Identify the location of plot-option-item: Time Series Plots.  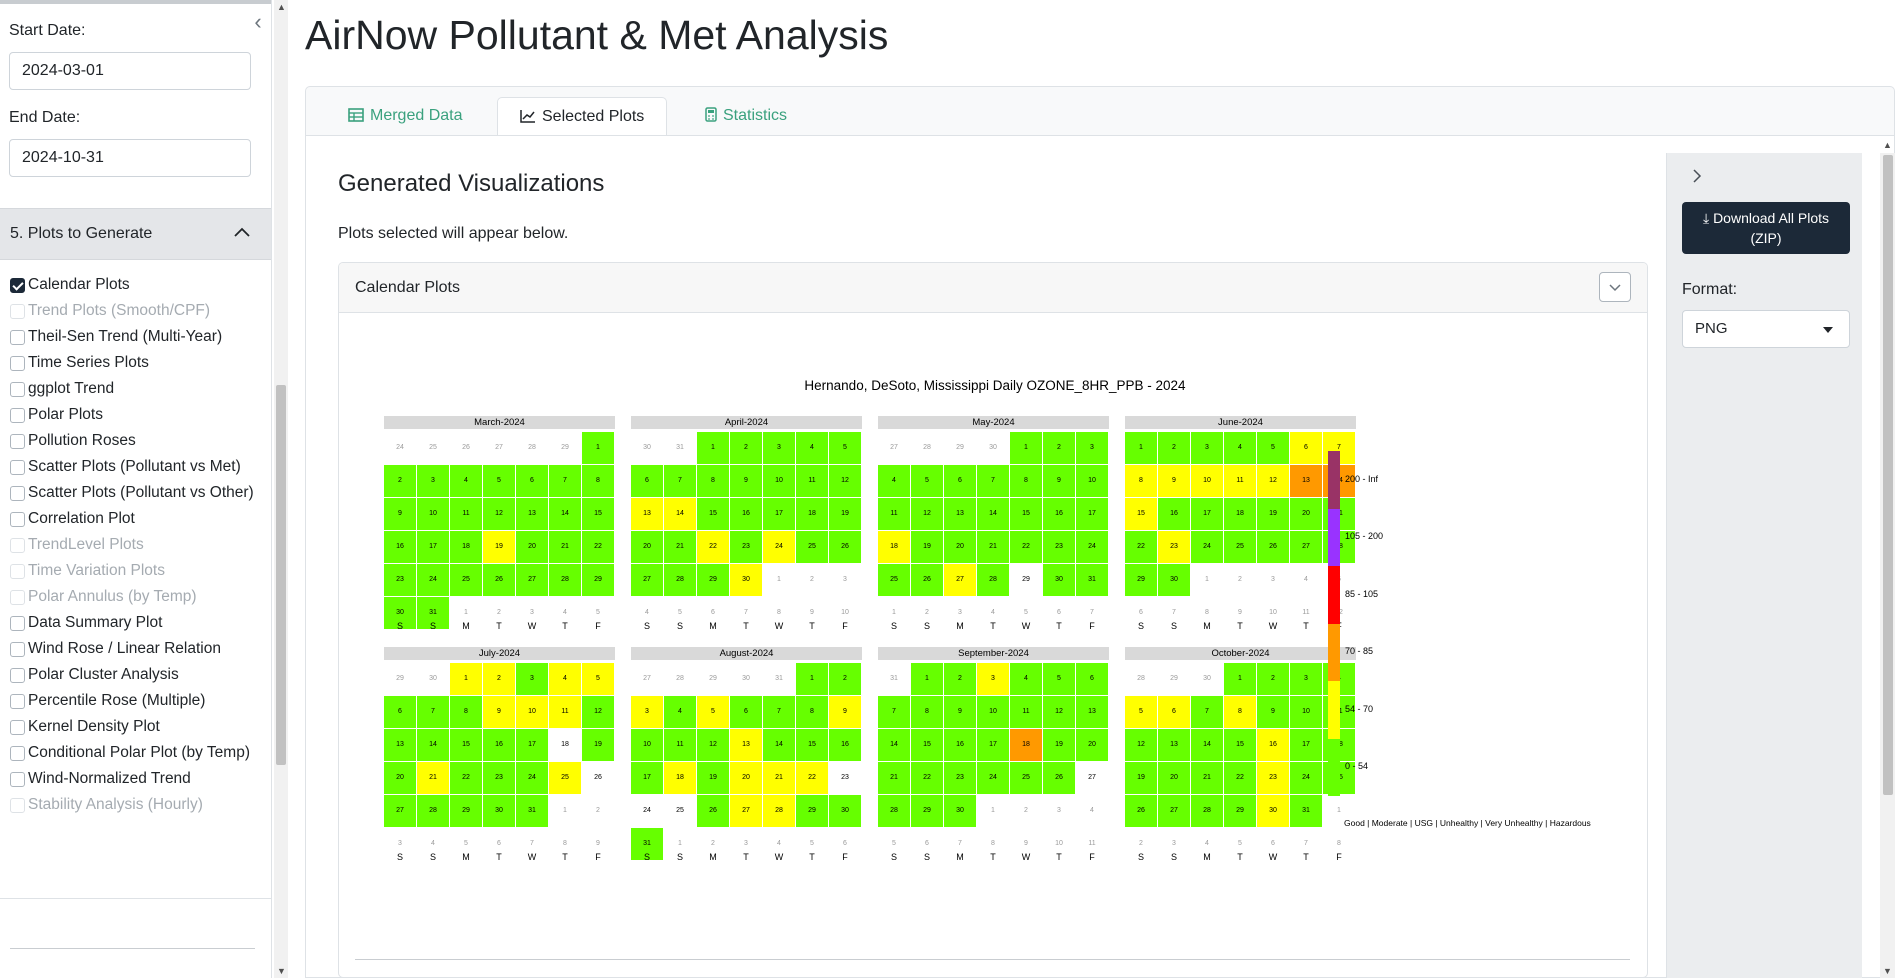
(131, 363).